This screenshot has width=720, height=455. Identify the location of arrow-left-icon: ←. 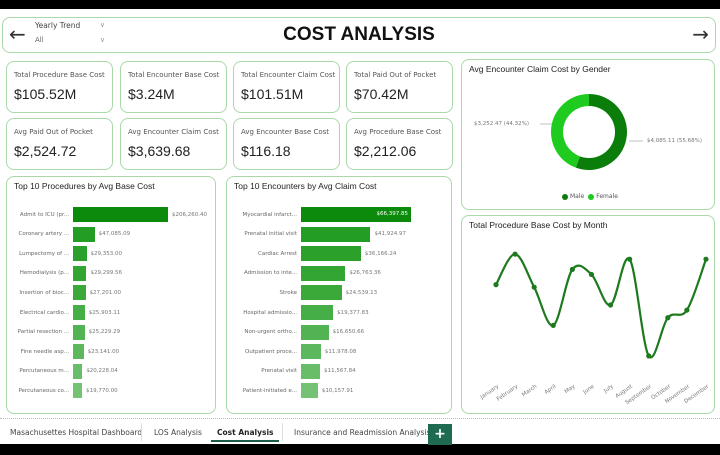
(17, 34).